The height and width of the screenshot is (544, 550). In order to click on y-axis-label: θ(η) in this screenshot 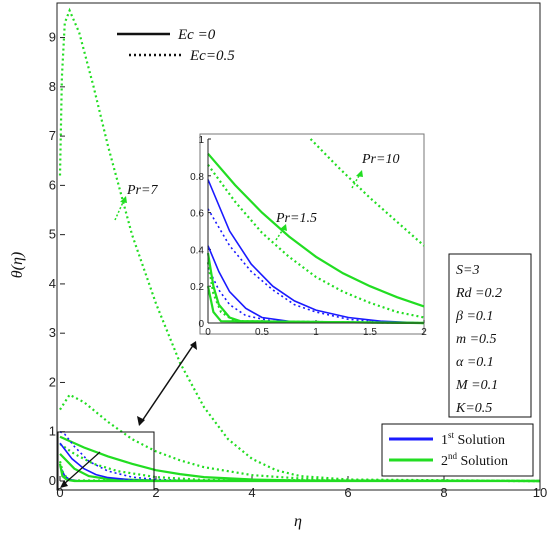, I will do `click(17, 265)`.